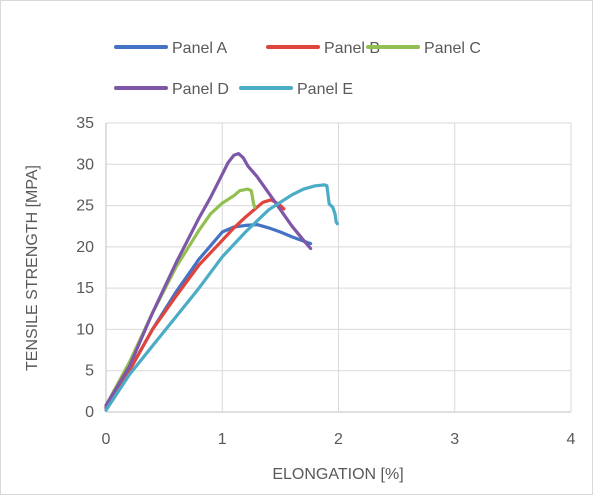 The height and width of the screenshot is (496, 593). What do you see at coordinates (452, 48) in the screenshot?
I see `legend-label-panel-c: Panel C` at bounding box center [452, 48].